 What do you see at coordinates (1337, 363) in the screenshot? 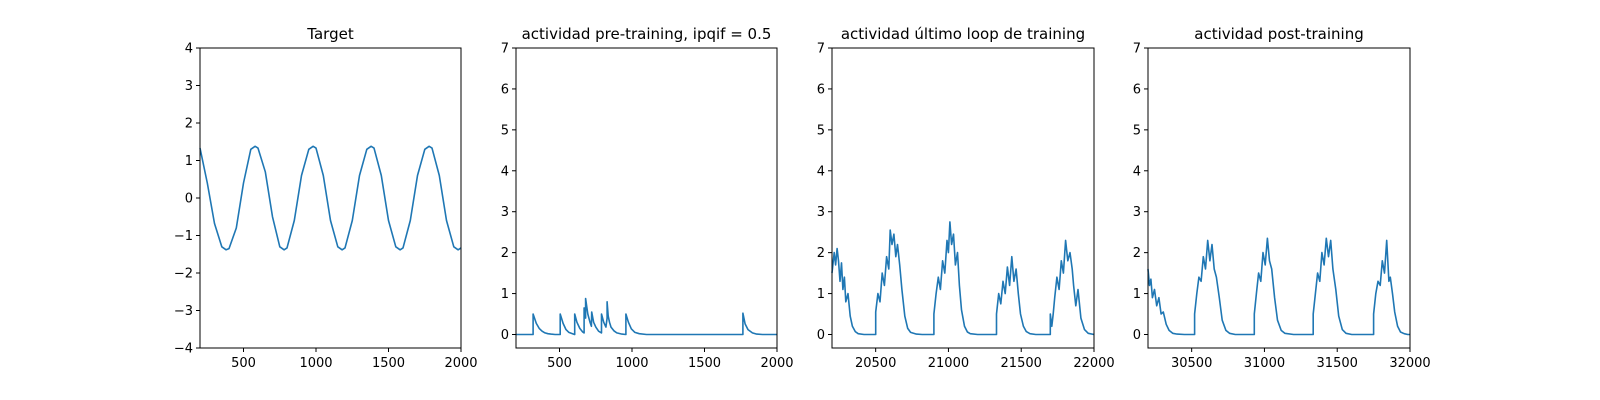
I see `x-tick-label: 31500` at bounding box center [1337, 363].